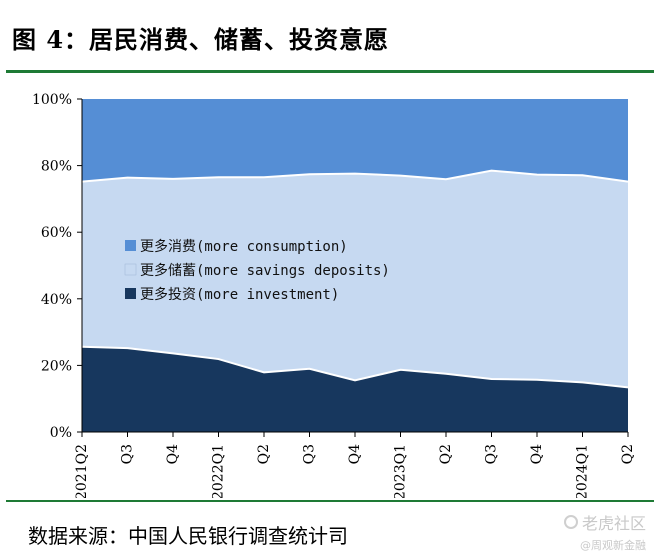  What do you see at coordinates (82, 471) in the screenshot?
I see `x-tick-label: 2021Q2` at bounding box center [82, 471].